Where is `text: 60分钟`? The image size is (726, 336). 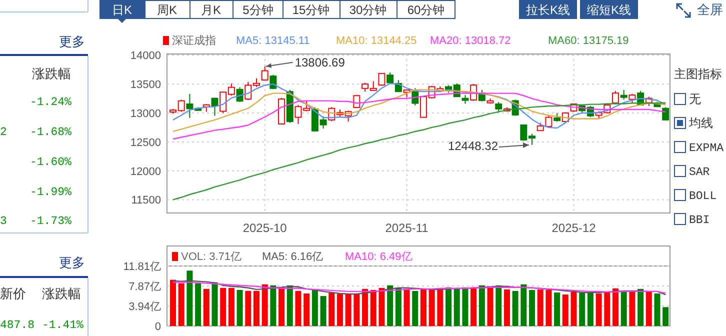 text: 60分钟 is located at coordinates (426, 10).